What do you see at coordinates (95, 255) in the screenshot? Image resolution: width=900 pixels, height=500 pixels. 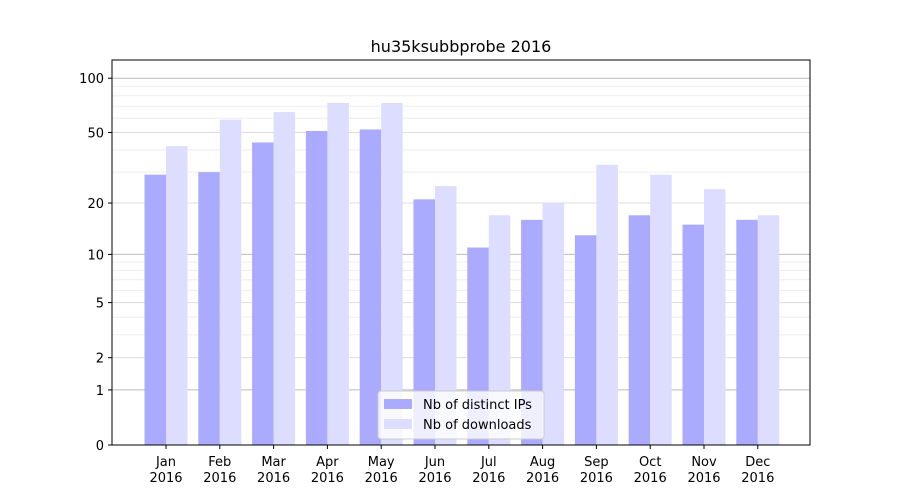 I see `y-tick-label: 10` at bounding box center [95, 255].